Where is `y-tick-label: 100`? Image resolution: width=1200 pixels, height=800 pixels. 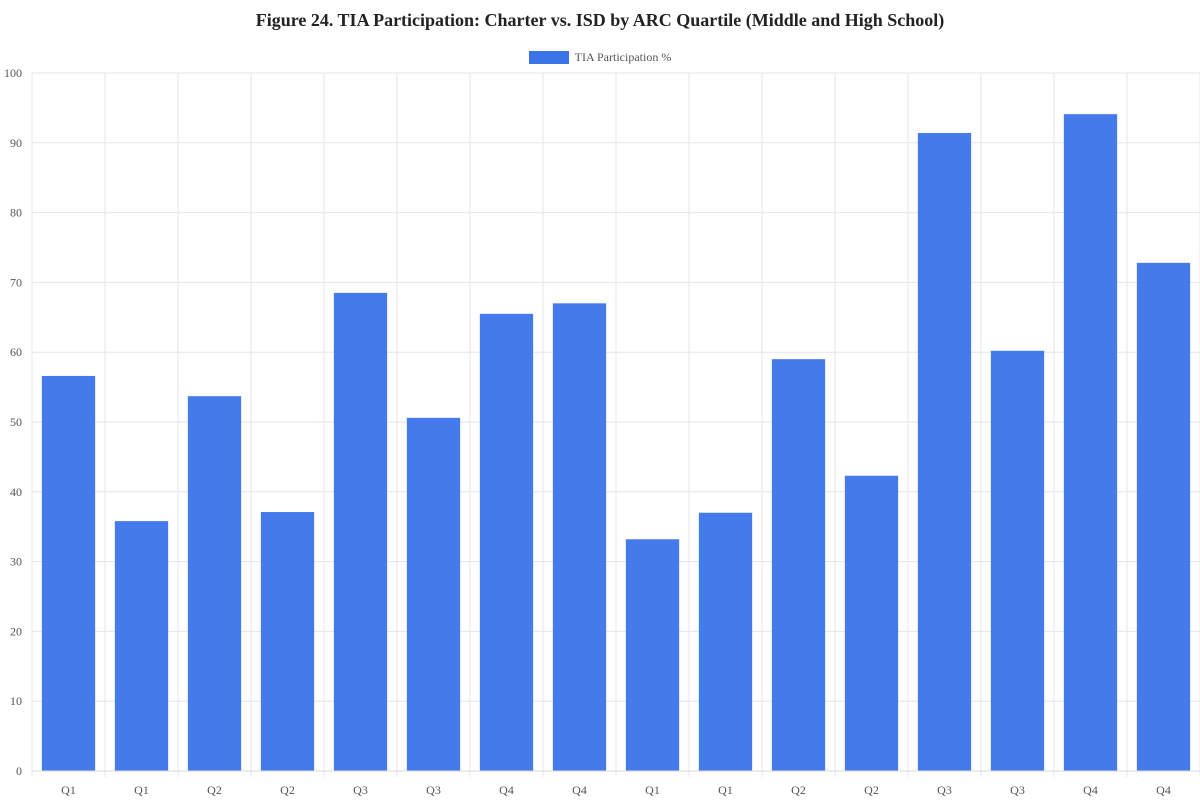 y-tick-label: 100 is located at coordinates (13, 73).